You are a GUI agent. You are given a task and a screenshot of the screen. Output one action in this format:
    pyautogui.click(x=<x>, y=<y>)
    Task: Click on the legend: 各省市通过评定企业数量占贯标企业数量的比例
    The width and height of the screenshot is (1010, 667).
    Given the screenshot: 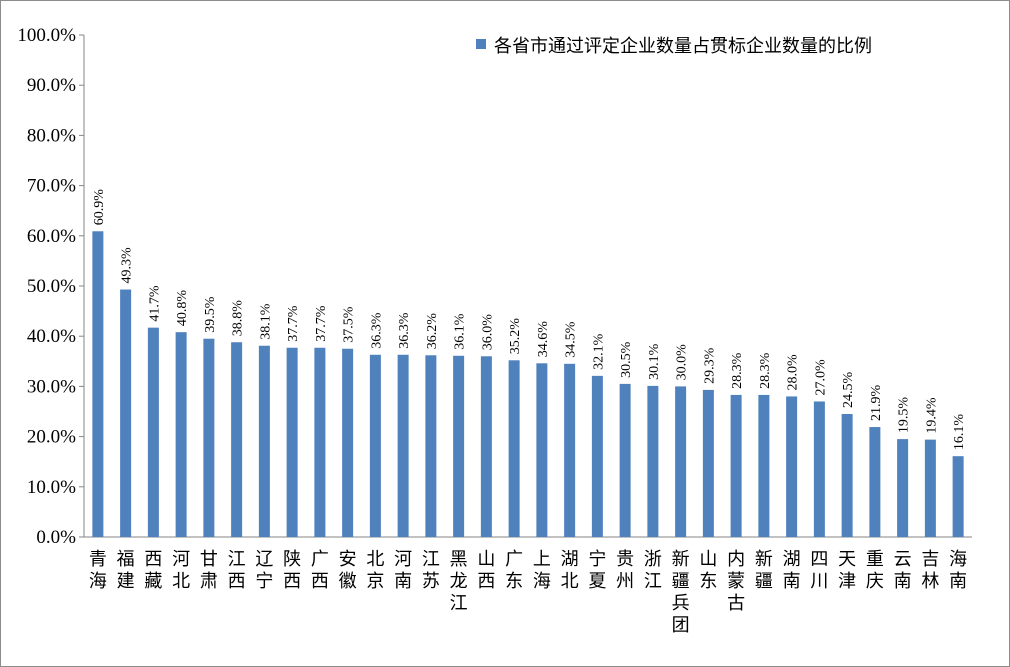 What is the action you would take?
    pyautogui.click(x=674, y=46)
    